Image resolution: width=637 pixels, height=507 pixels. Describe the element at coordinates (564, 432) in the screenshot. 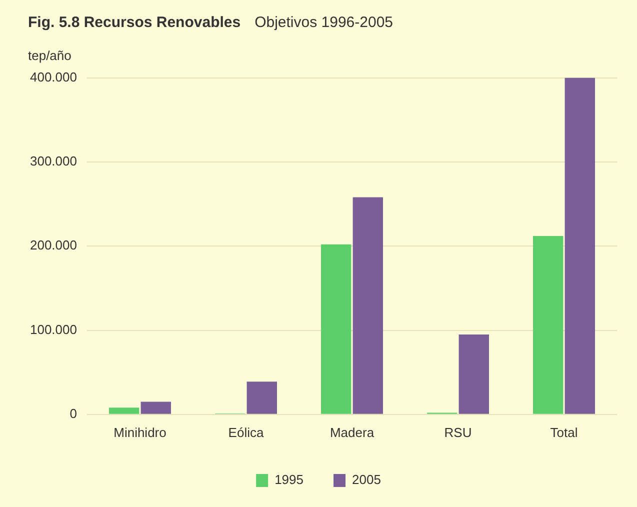

I see `x-tick-label: Total` at that location.